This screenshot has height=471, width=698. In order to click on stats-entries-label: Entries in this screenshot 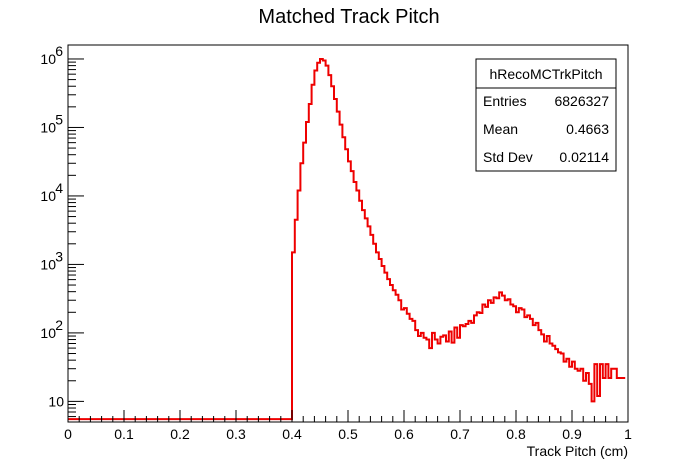, I will do `click(505, 101)`.